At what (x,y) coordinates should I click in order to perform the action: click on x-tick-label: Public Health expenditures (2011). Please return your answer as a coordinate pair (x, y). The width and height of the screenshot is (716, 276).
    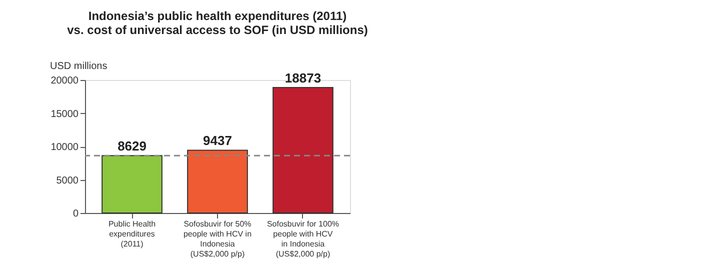
    Looking at the image, I should click on (132, 234).